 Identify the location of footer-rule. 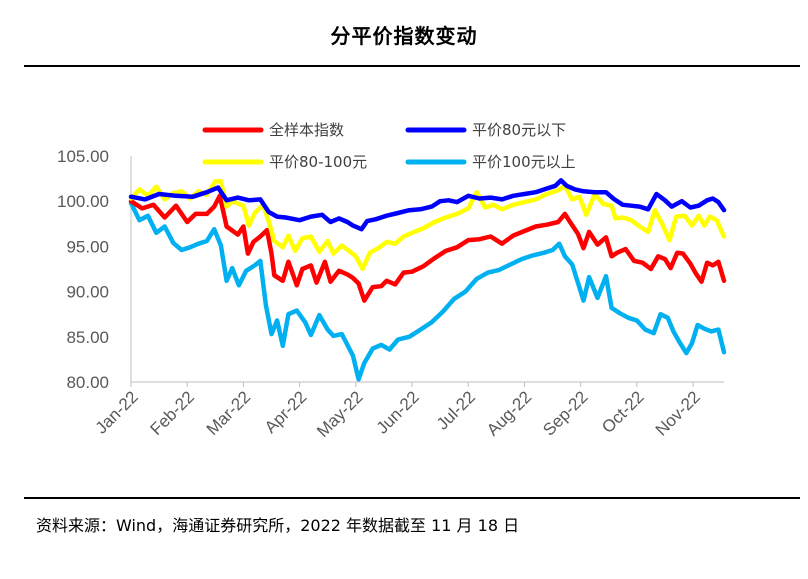
(412, 498).